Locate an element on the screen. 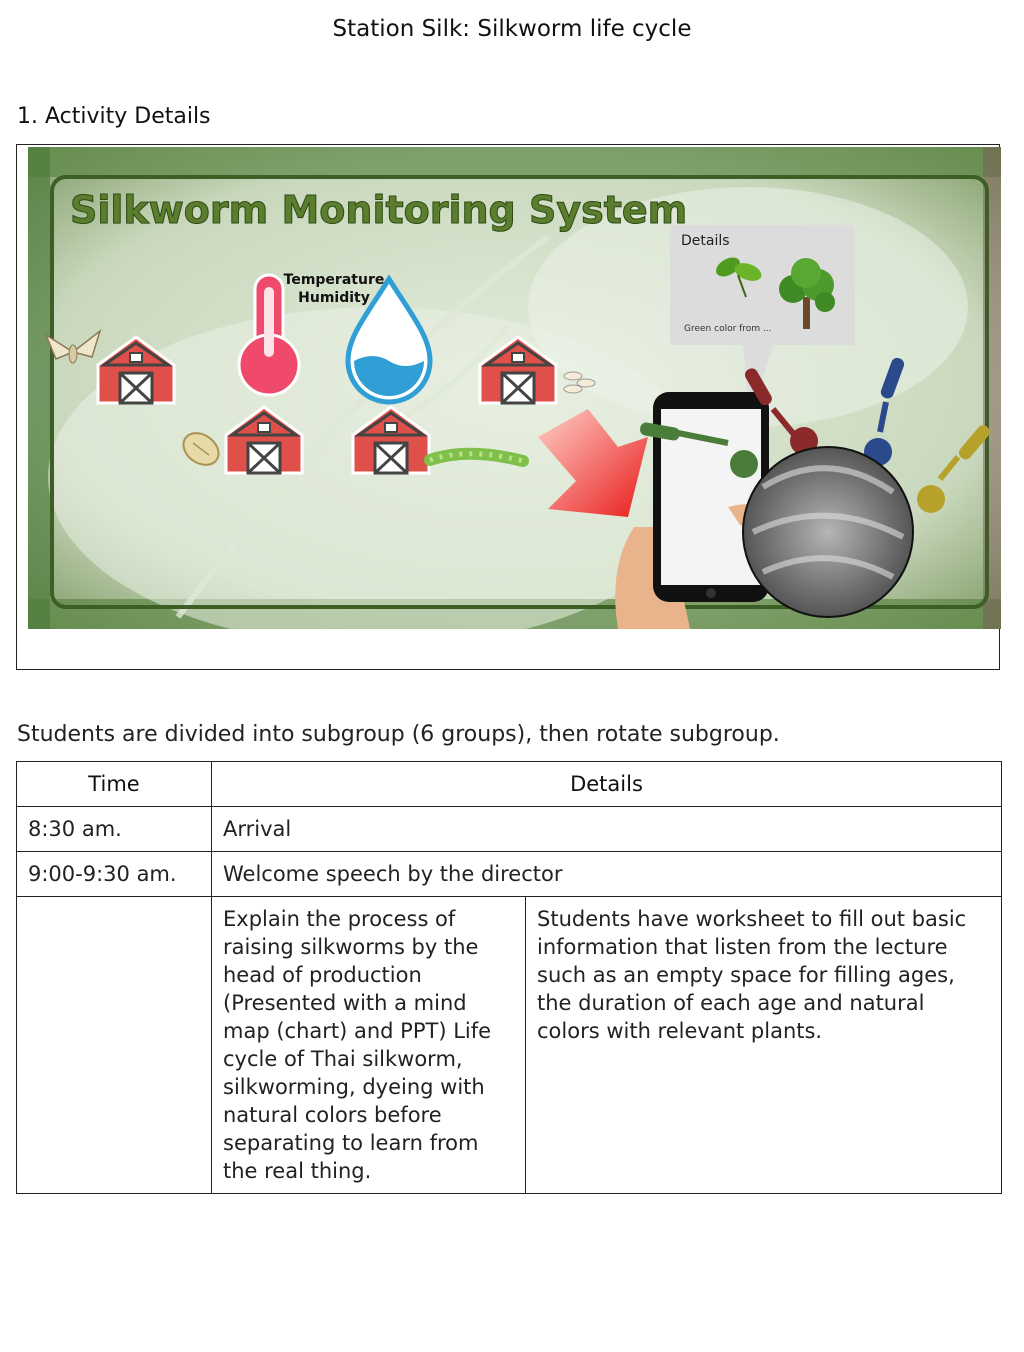  row-time is located at coordinates (114, 1045).